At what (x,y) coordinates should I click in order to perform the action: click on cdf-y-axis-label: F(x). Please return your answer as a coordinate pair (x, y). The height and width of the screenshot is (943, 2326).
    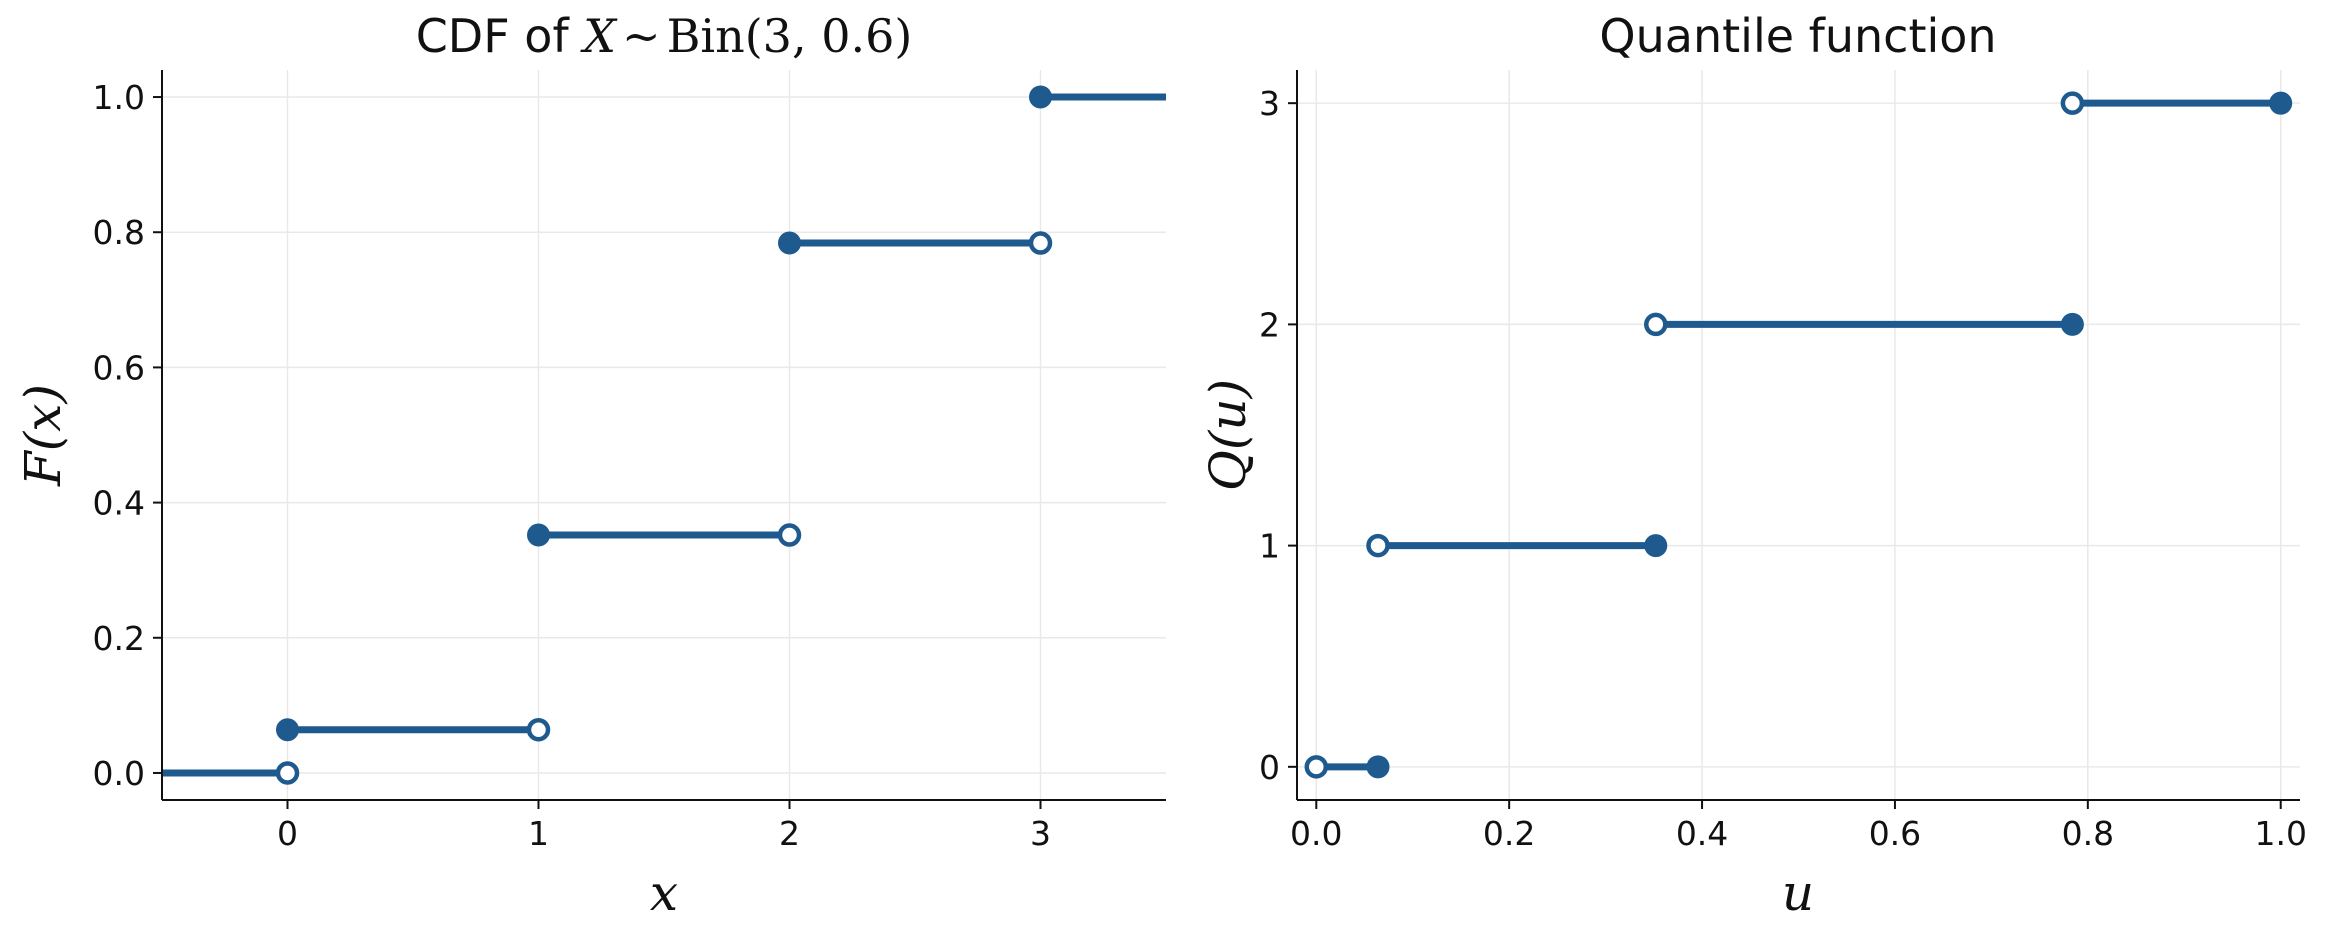
    Looking at the image, I should click on (43, 435).